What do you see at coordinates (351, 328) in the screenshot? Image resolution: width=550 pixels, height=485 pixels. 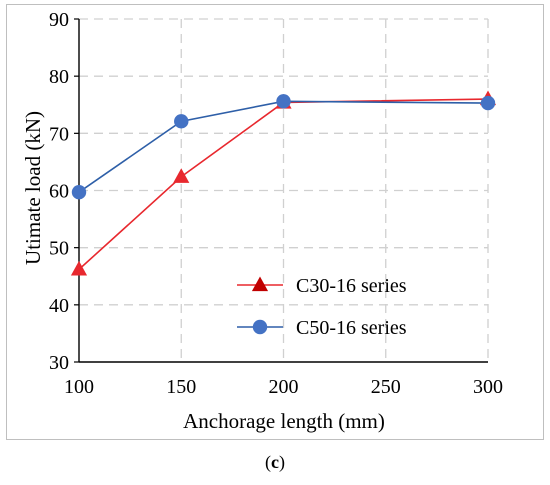 I see `legend-label-1: C50-16 series` at bounding box center [351, 328].